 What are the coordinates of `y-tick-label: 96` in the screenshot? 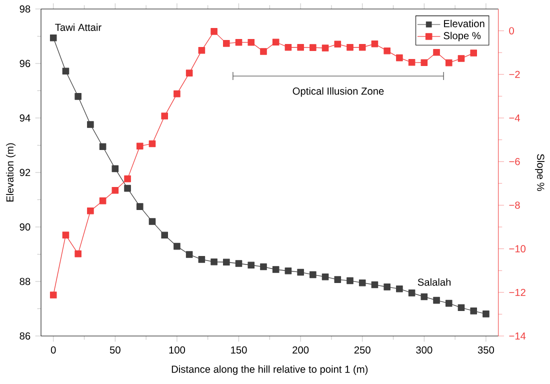 It's located at (25, 64).